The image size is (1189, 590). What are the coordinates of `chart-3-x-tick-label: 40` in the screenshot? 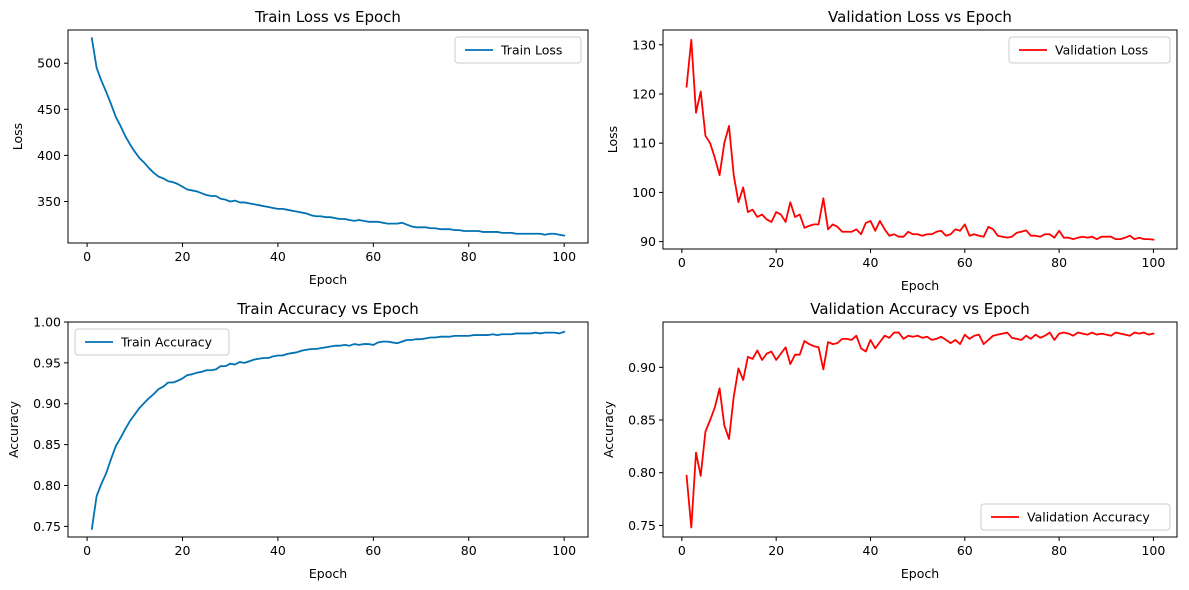 It's located at (278, 550).